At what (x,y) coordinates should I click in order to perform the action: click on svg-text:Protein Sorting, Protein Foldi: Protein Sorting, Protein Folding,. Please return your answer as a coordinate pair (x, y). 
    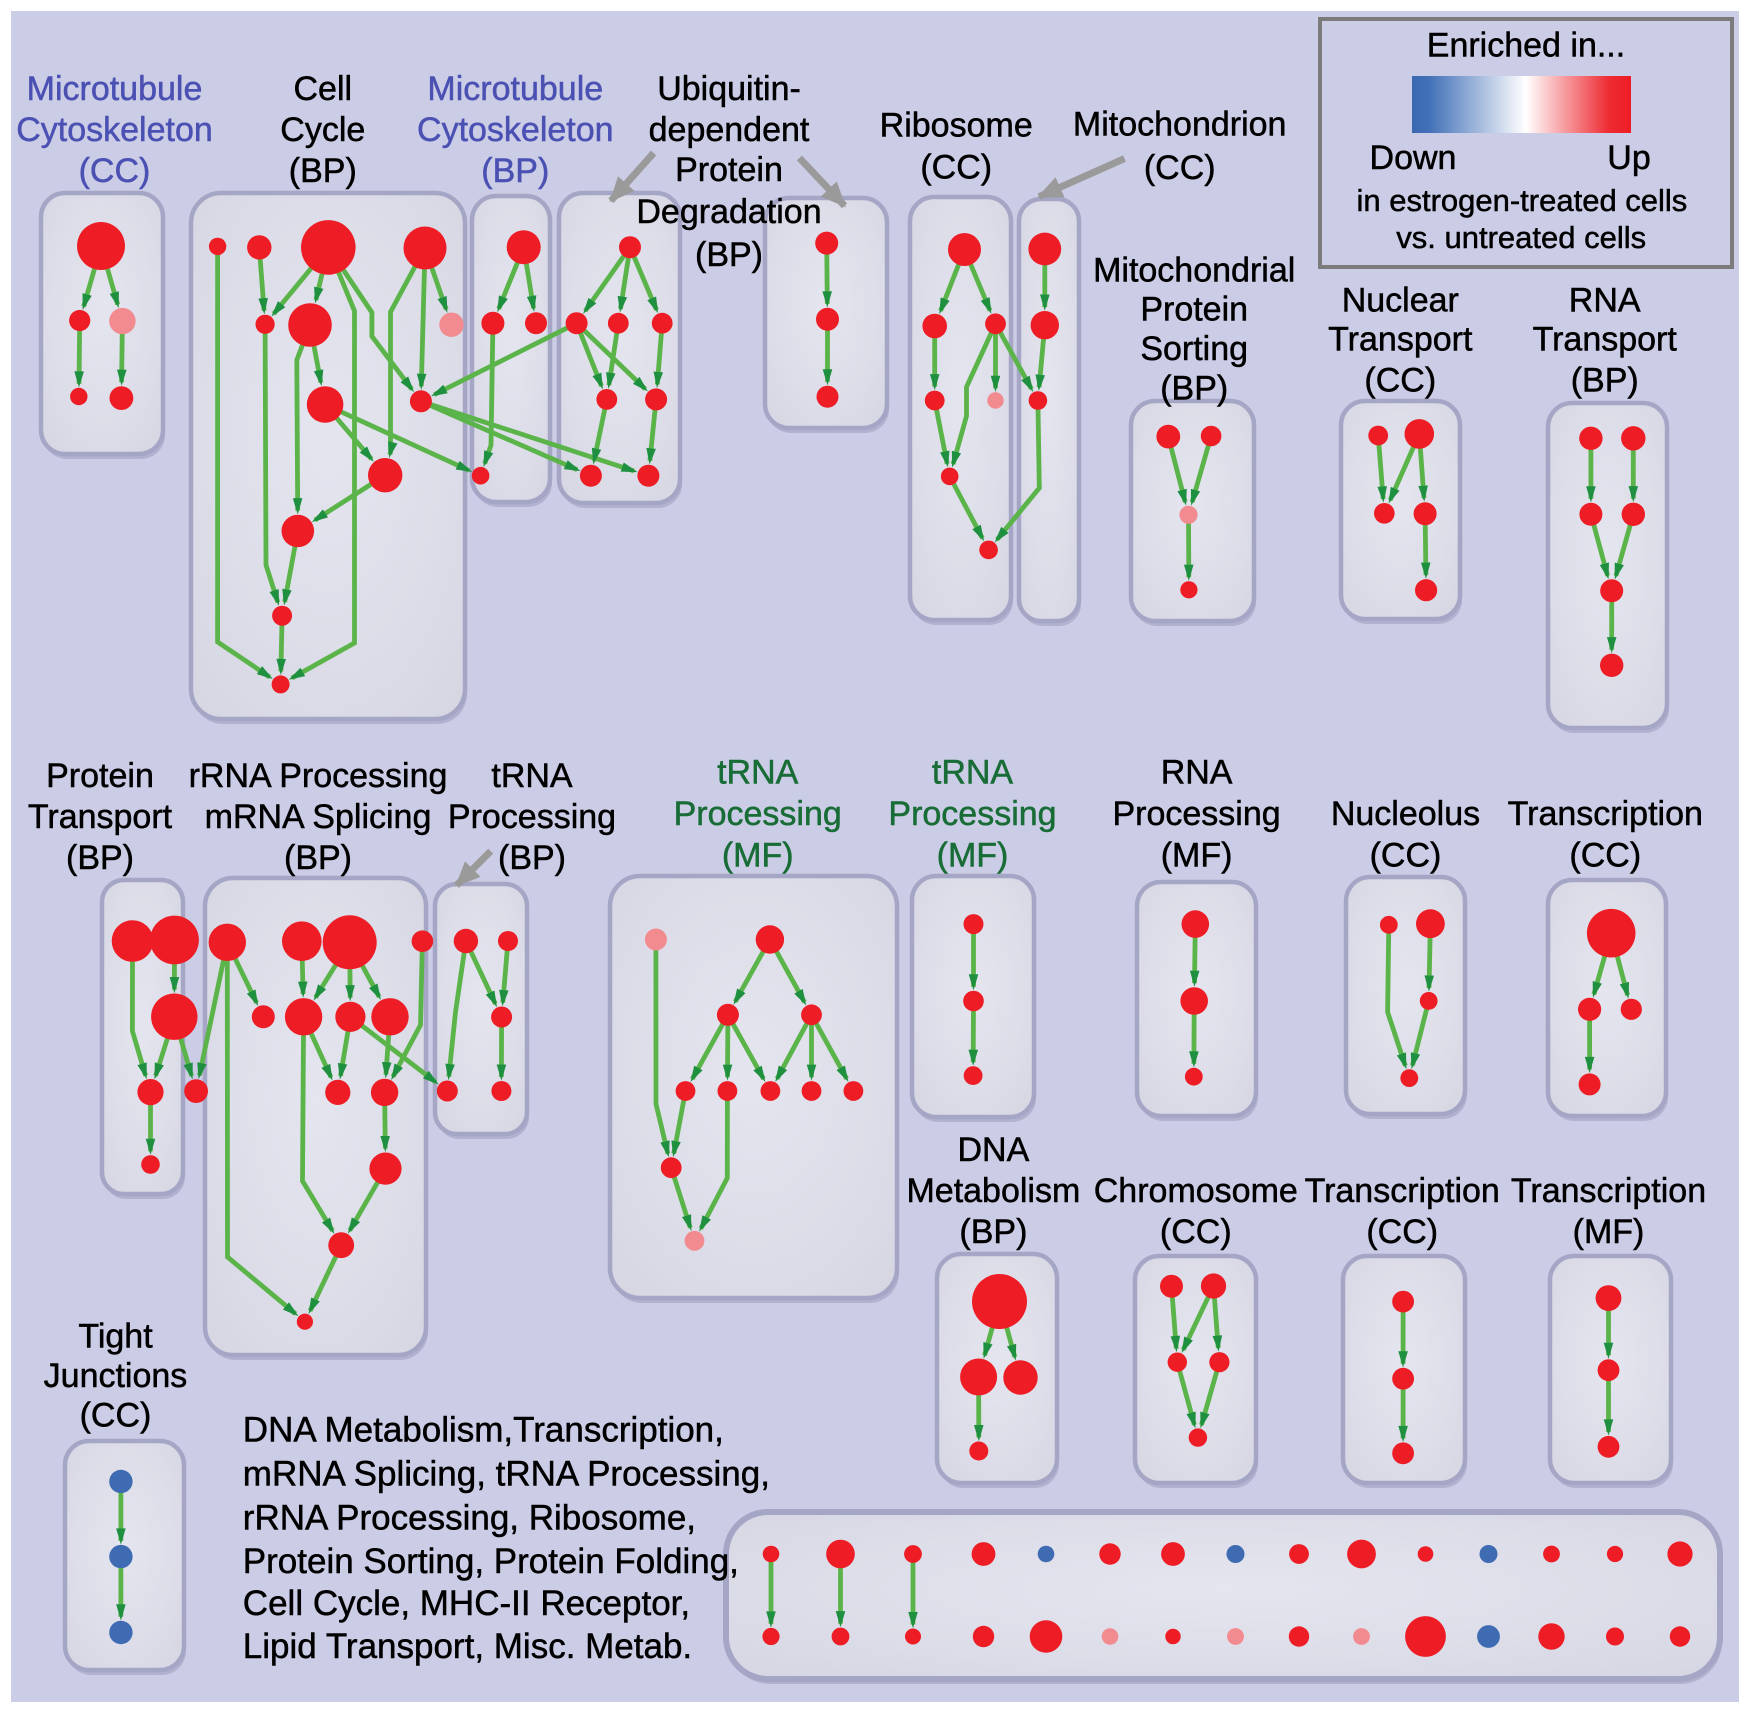
    Looking at the image, I should click on (491, 1561).